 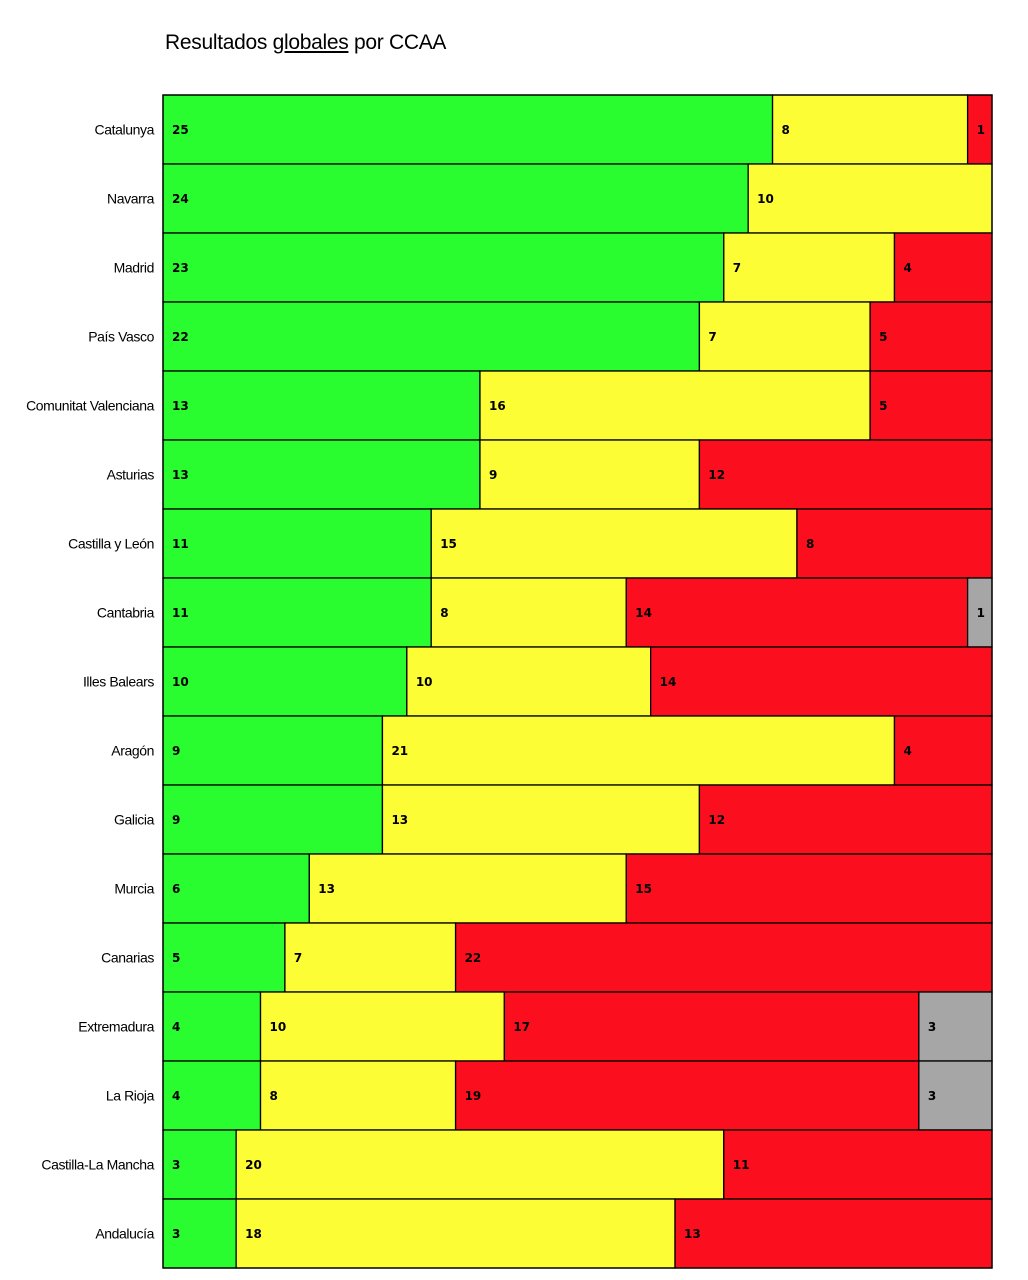 What do you see at coordinates (118, 682) in the screenshot?
I see `category-label: Illes Balears` at bounding box center [118, 682].